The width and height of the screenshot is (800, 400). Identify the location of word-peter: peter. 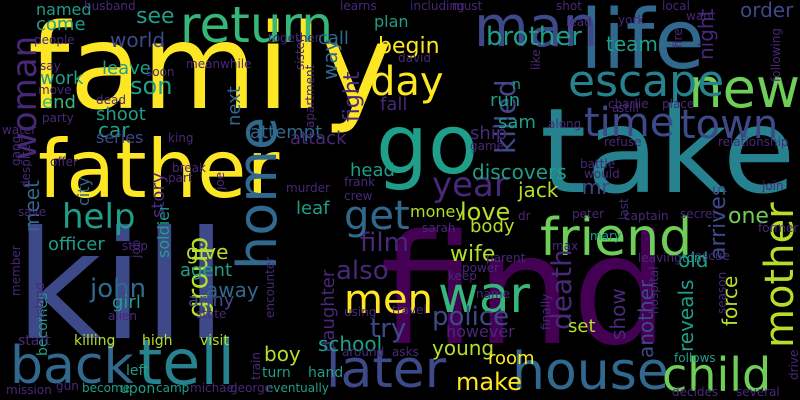
(588, 214).